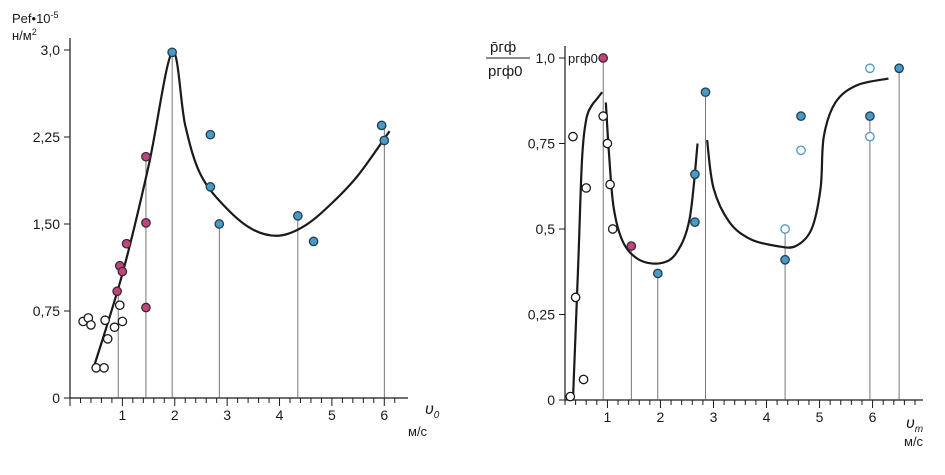 Image resolution: width=945 pixels, height=475 pixels. Describe the element at coordinates (541, 144) in the screenshot. I see `chart-right-y-tick-label: 0,75` at that location.